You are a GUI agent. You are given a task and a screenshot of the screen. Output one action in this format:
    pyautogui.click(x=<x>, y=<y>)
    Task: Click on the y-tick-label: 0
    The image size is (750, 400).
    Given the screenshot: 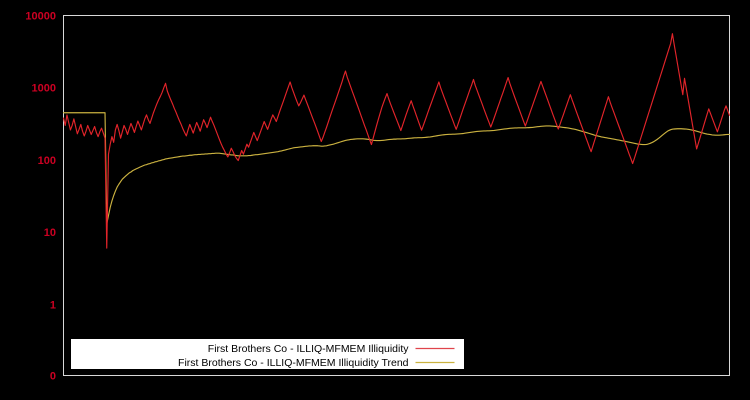 What is the action you would take?
    pyautogui.click(x=53, y=377)
    